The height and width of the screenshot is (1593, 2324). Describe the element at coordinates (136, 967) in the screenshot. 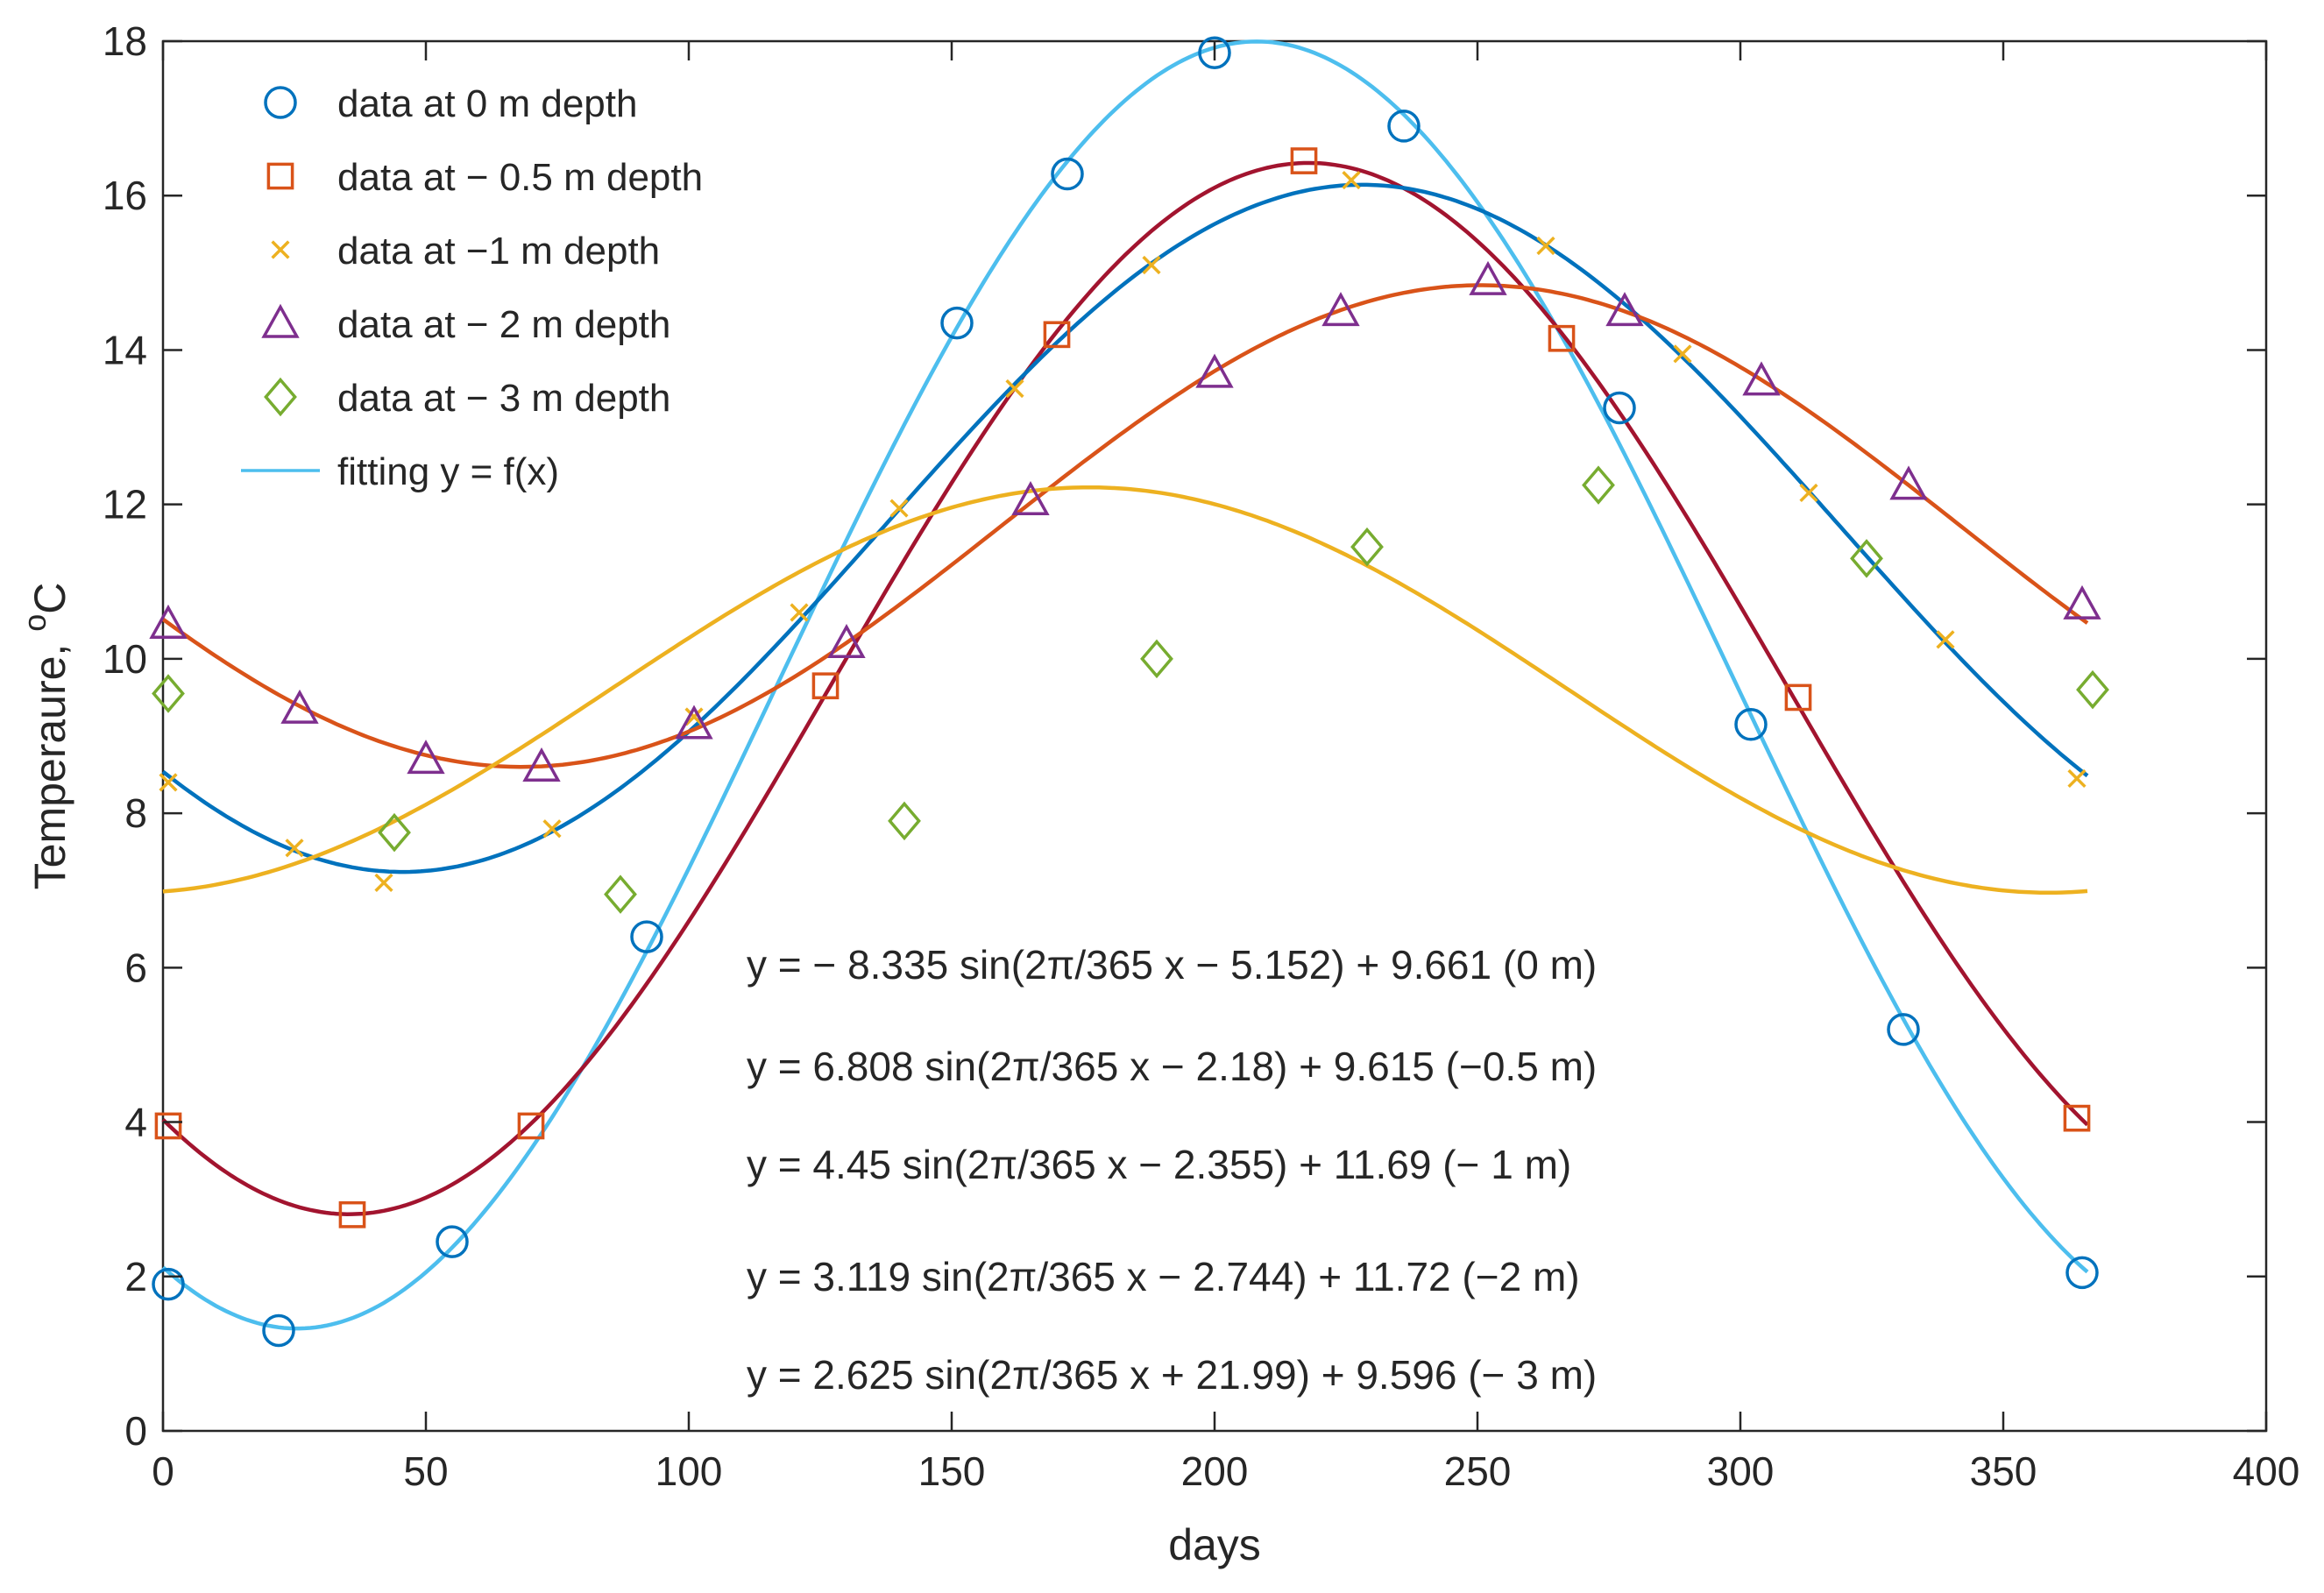

I see `y-tick-label: 6` at that location.